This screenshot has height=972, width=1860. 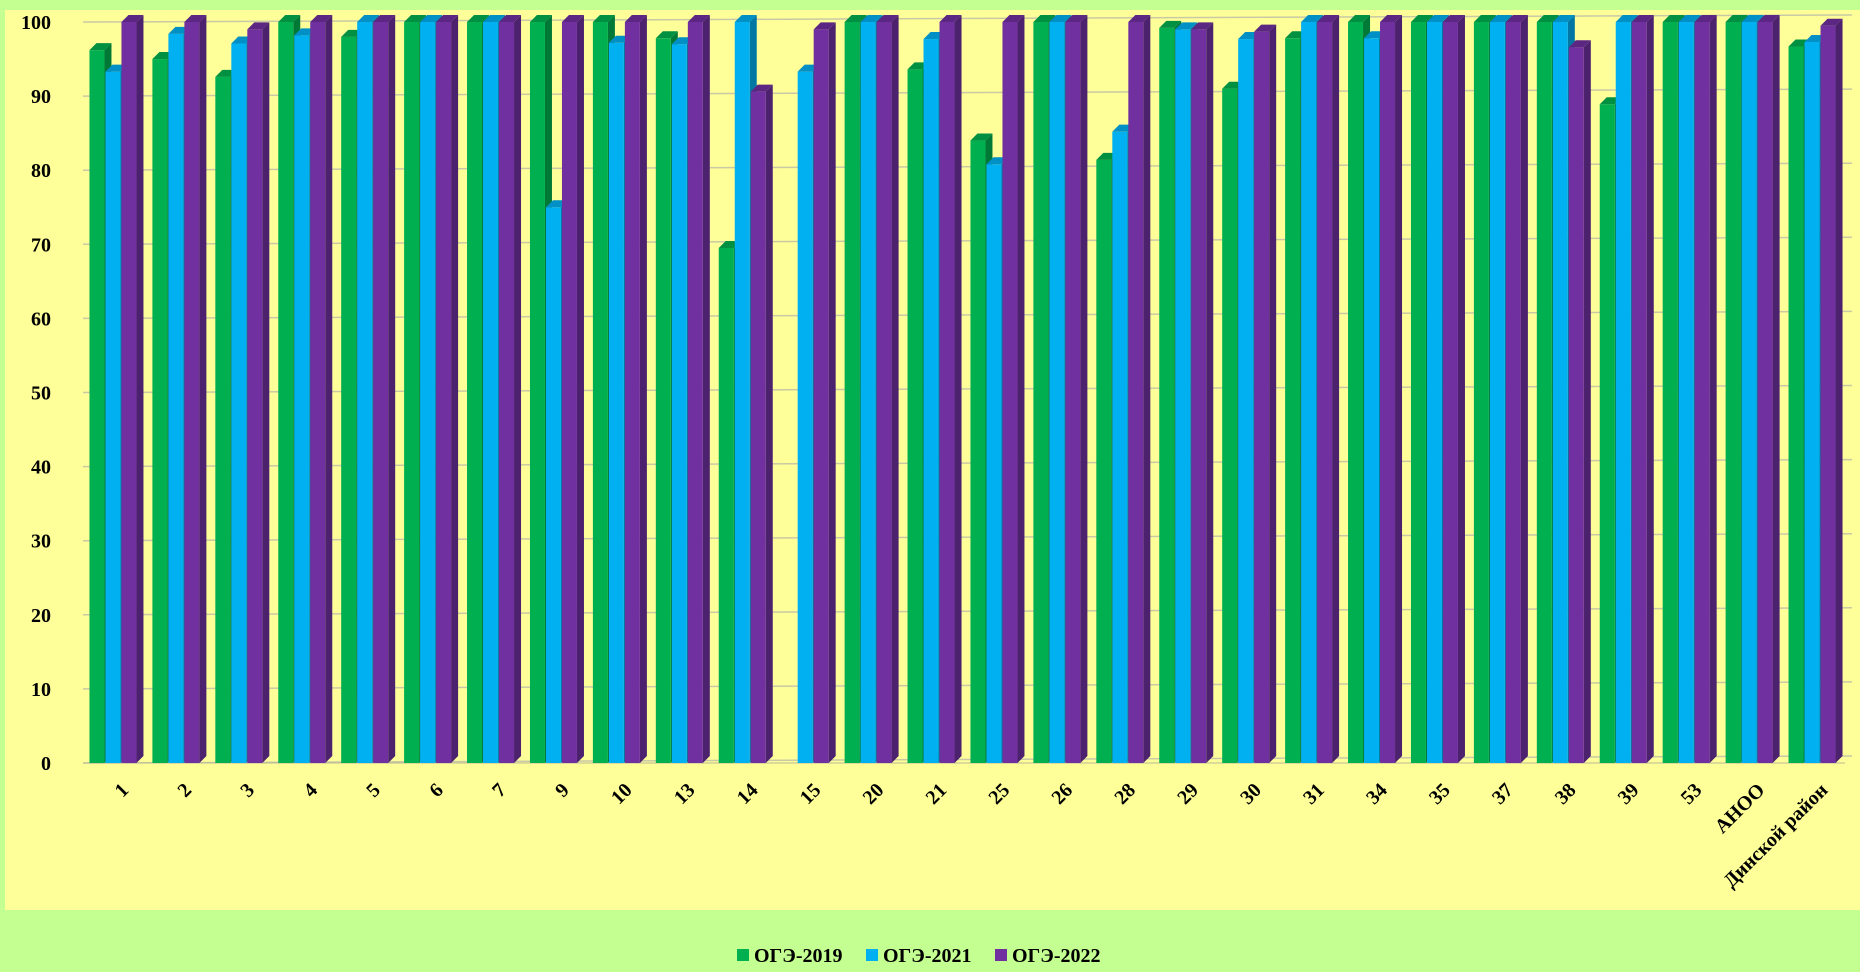 What do you see at coordinates (1056, 956) in the screenshot?
I see `legend-label: ОГЭ-2022` at bounding box center [1056, 956].